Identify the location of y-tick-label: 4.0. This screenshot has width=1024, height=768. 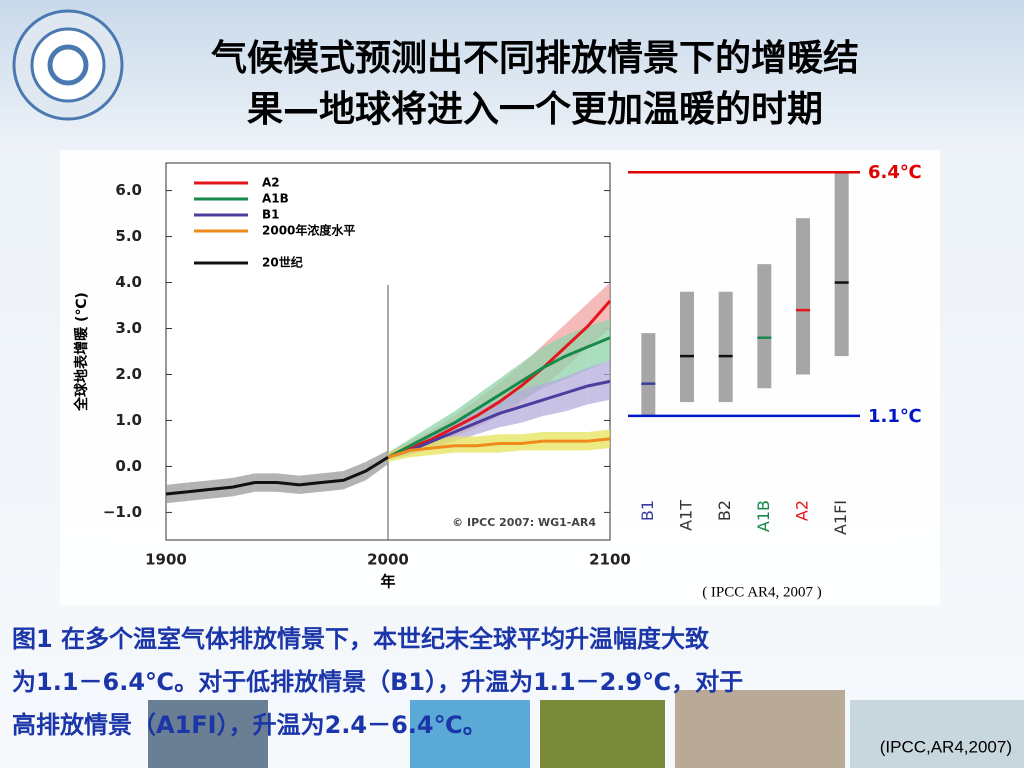
(128, 282).